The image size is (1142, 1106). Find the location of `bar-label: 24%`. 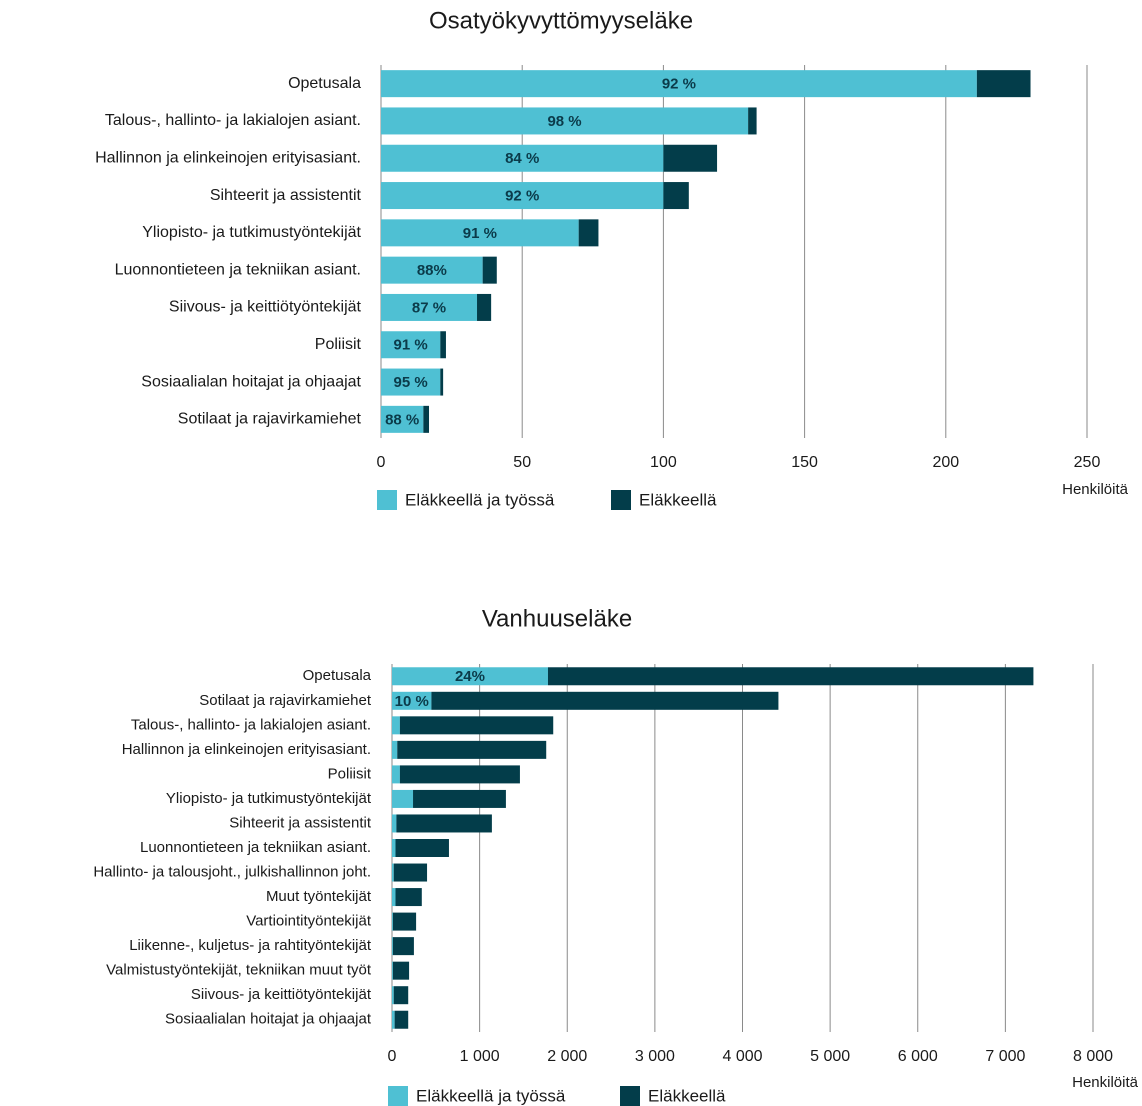

bar-label: 24% is located at coordinates (470, 676).